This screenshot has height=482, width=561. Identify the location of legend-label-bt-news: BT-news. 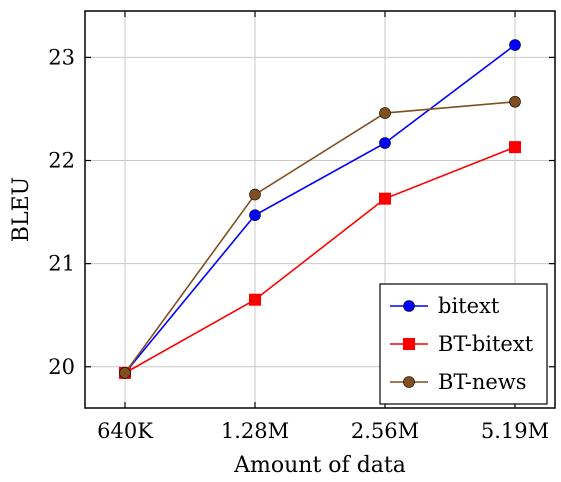
(482, 382).